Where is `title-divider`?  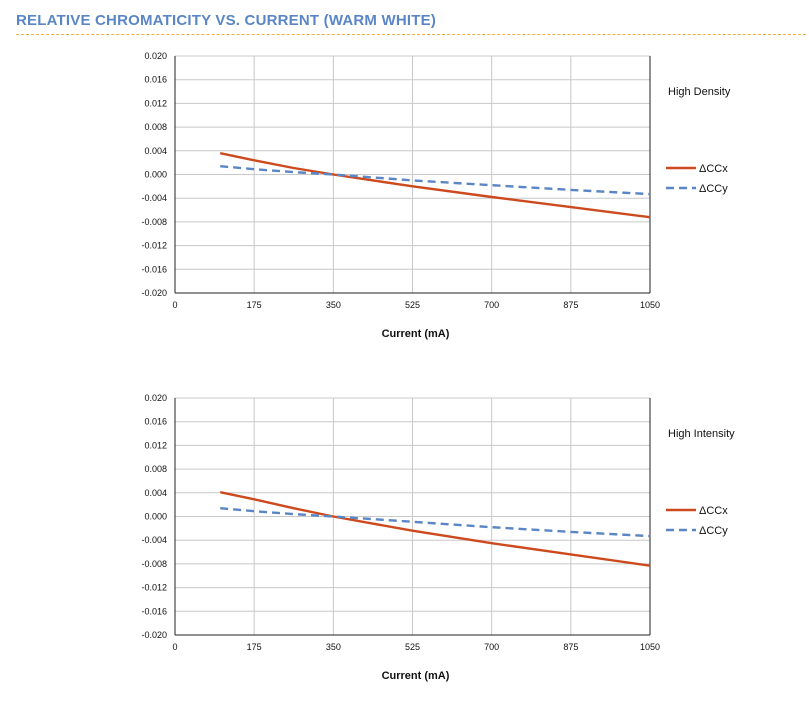
title-divider is located at coordinates (411, 34).